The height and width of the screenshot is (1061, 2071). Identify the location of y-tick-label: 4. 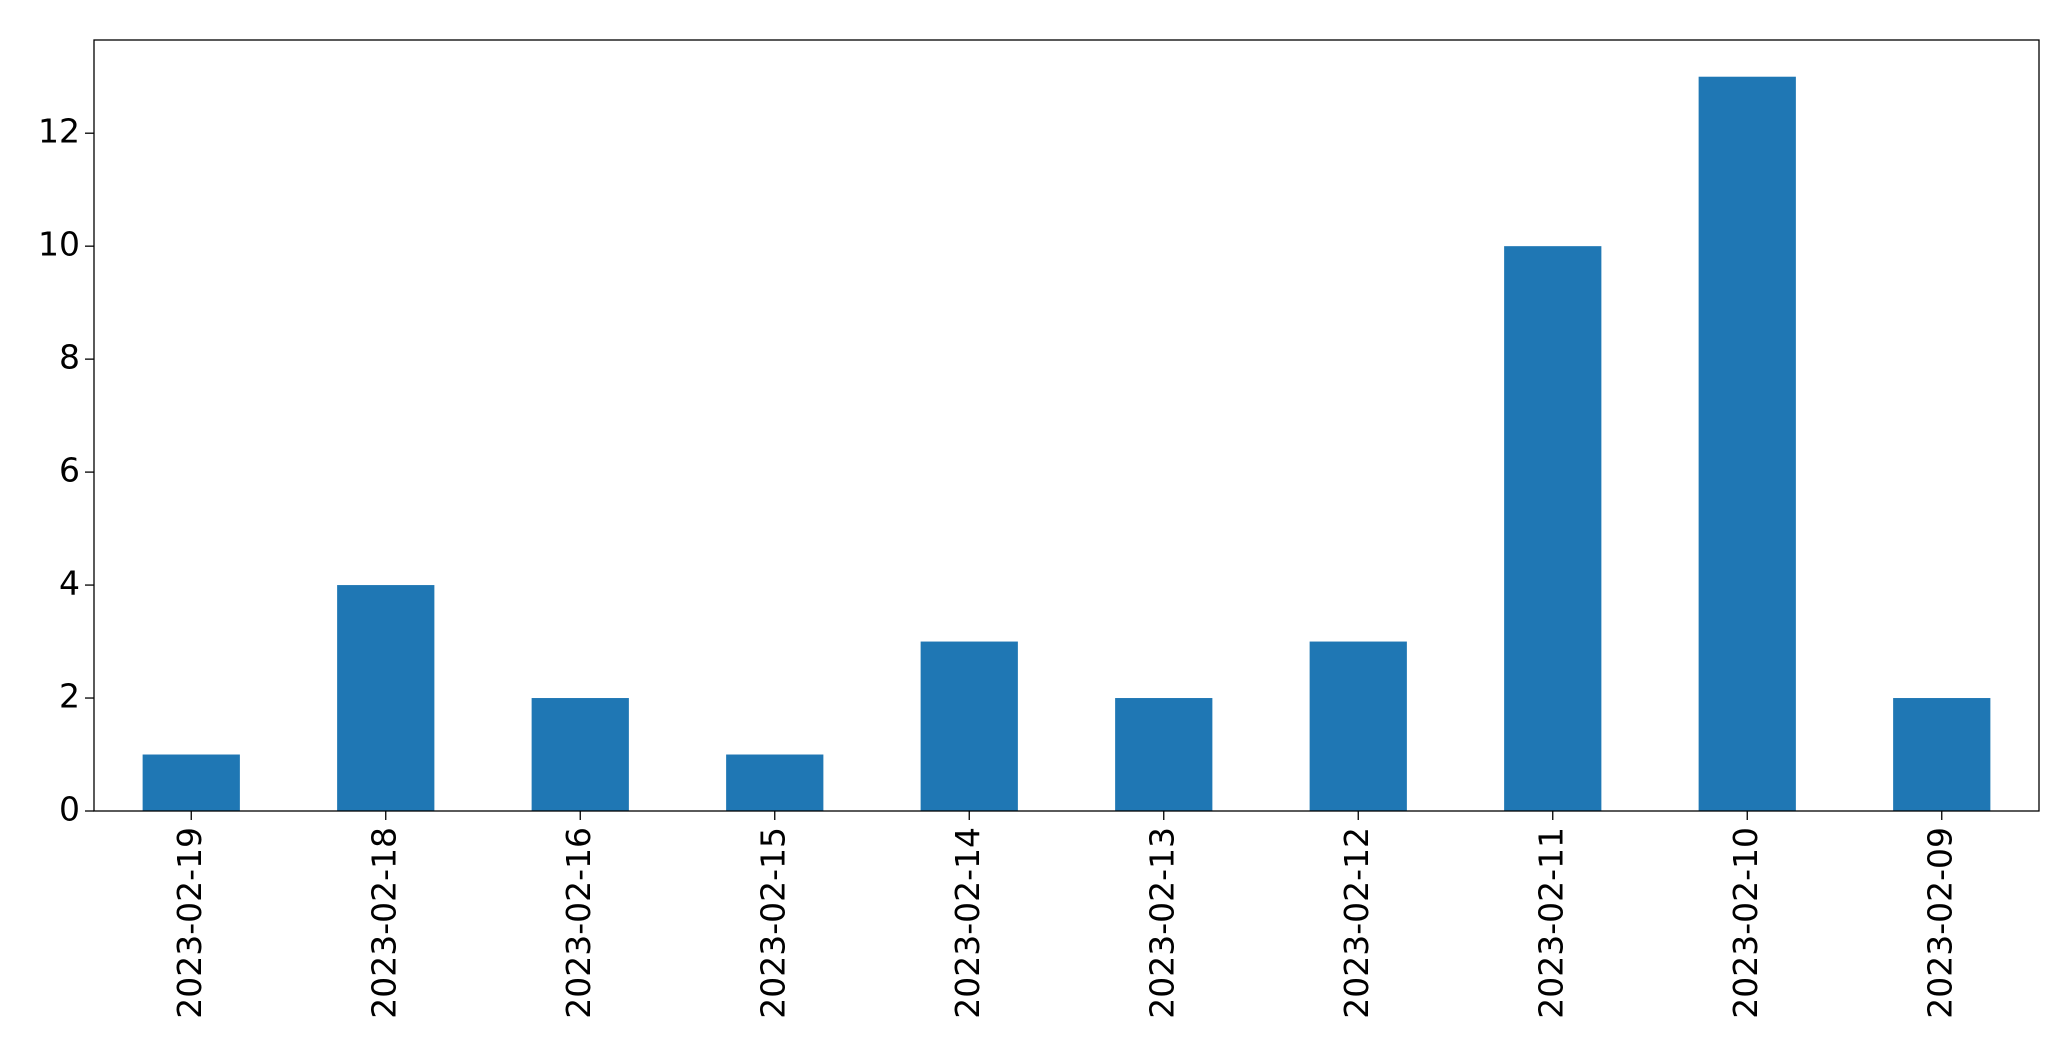
(69, 583).